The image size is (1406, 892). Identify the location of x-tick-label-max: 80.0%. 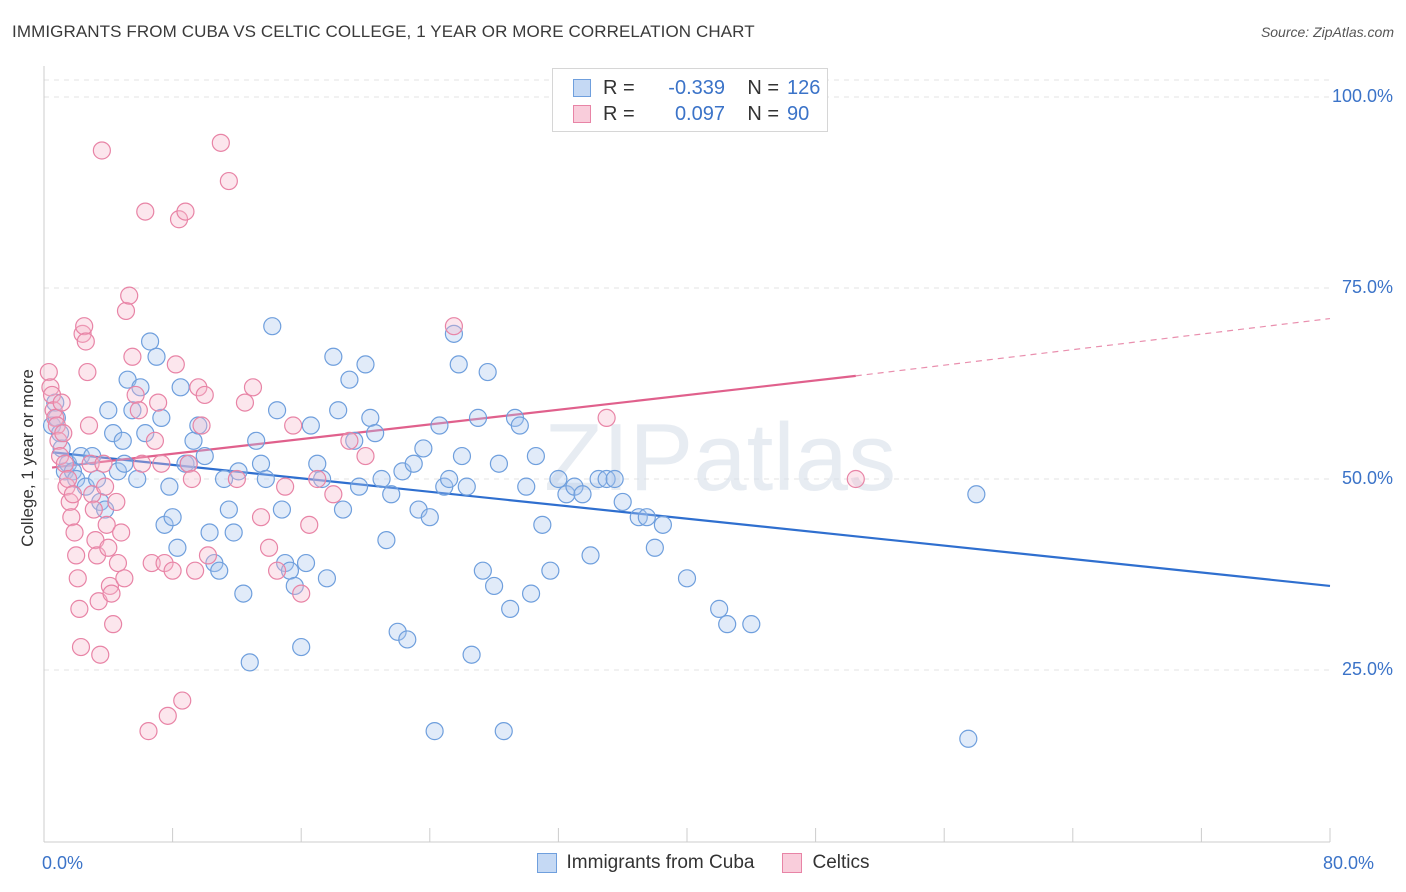
(1349, 863).